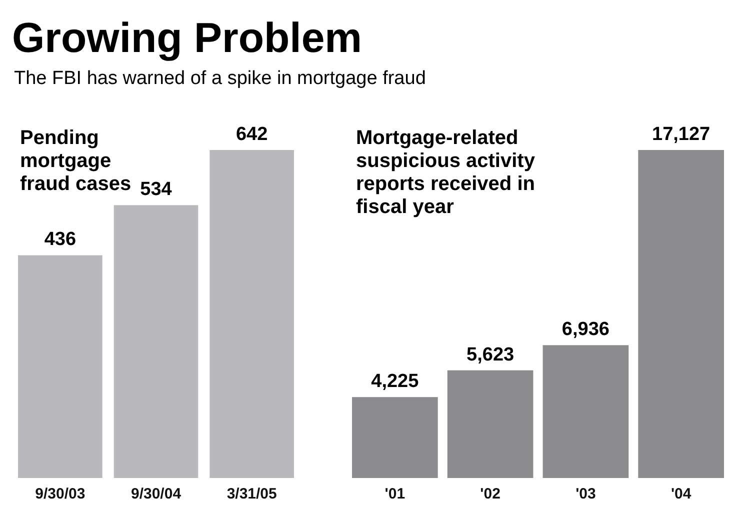 The height and width of the screenshot is (516, 740). I want to click on data-label: 4,225, so click(395, 381).